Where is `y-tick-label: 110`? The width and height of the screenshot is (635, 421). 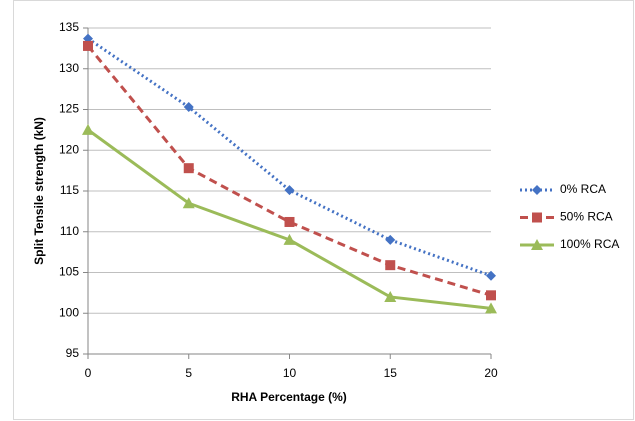
y-tick-label: 110 is located at coordinates (69, 231).